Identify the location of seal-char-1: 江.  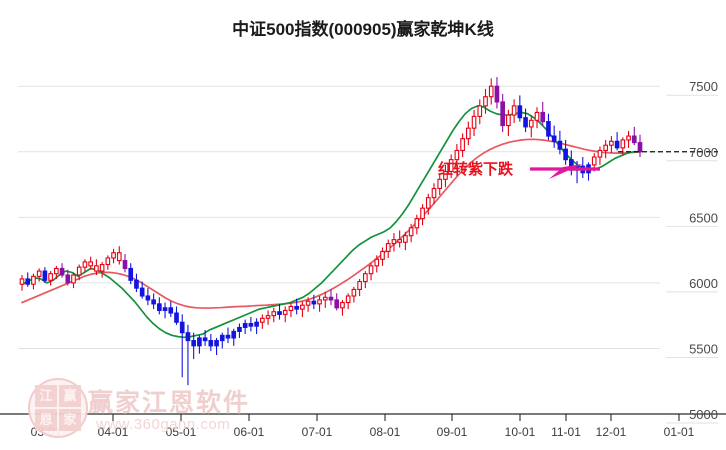
(46, 396).